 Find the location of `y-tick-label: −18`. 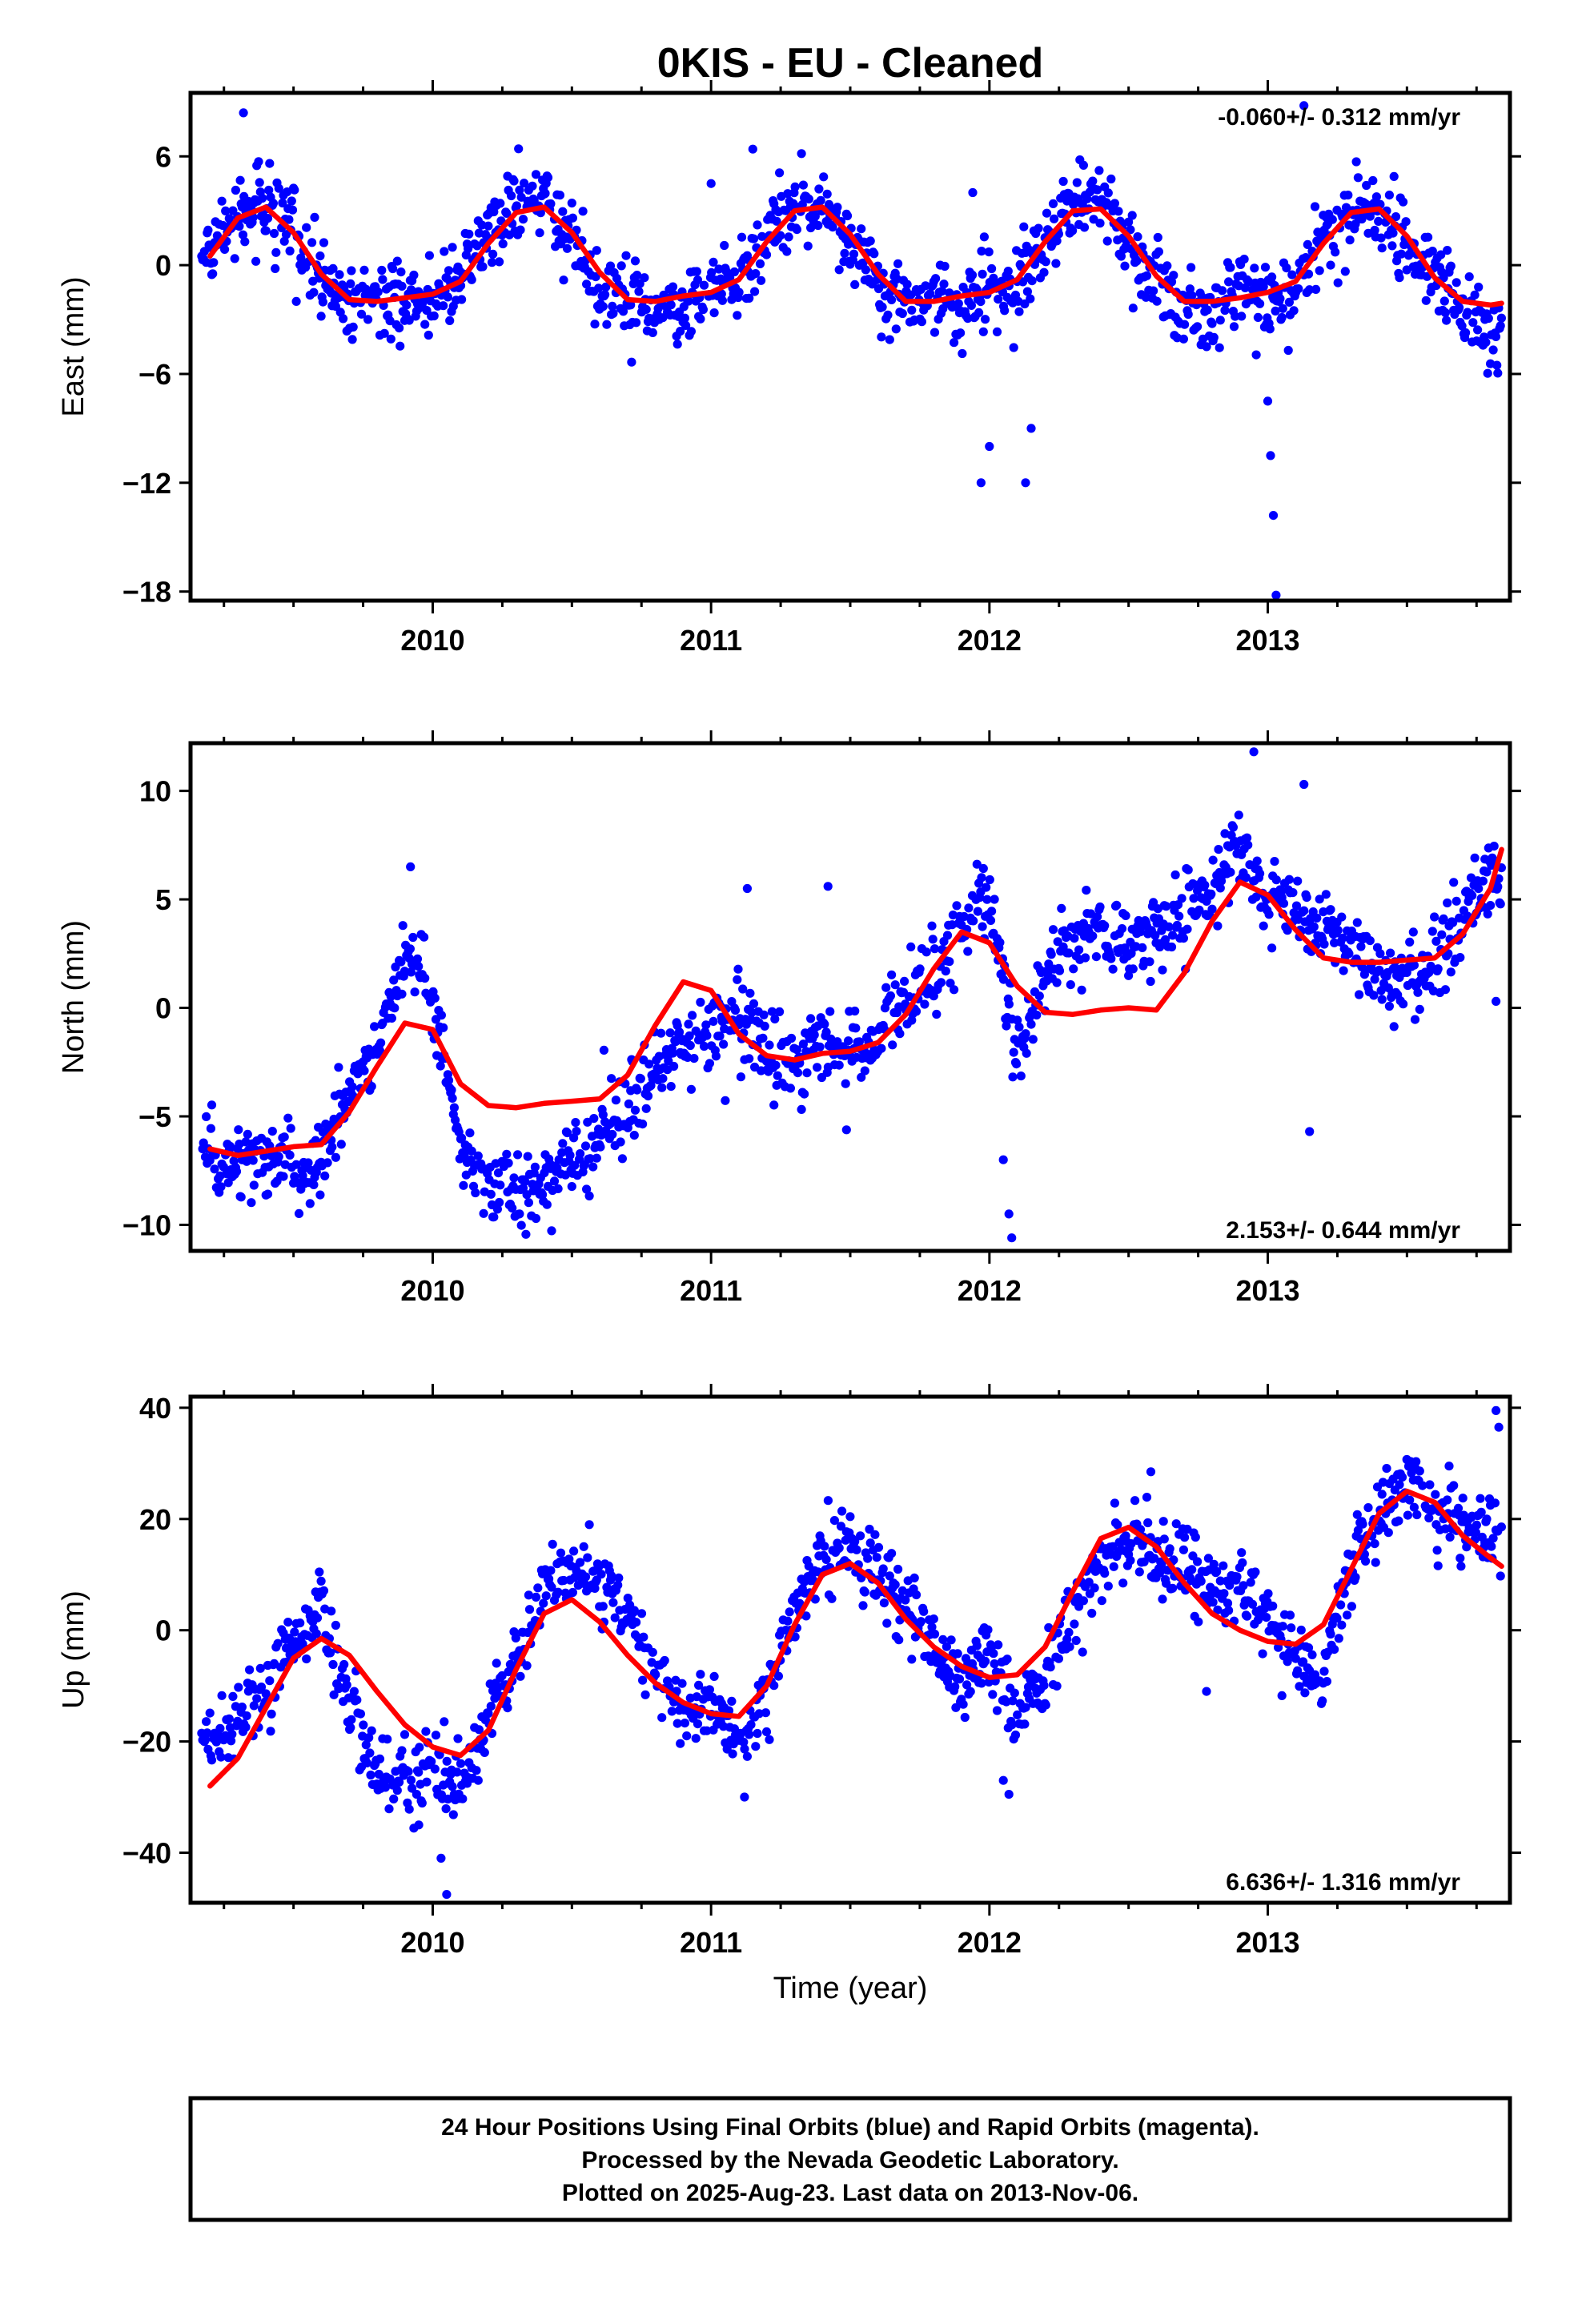

y-tick-label: −18 is located at coordinates (146, 592).